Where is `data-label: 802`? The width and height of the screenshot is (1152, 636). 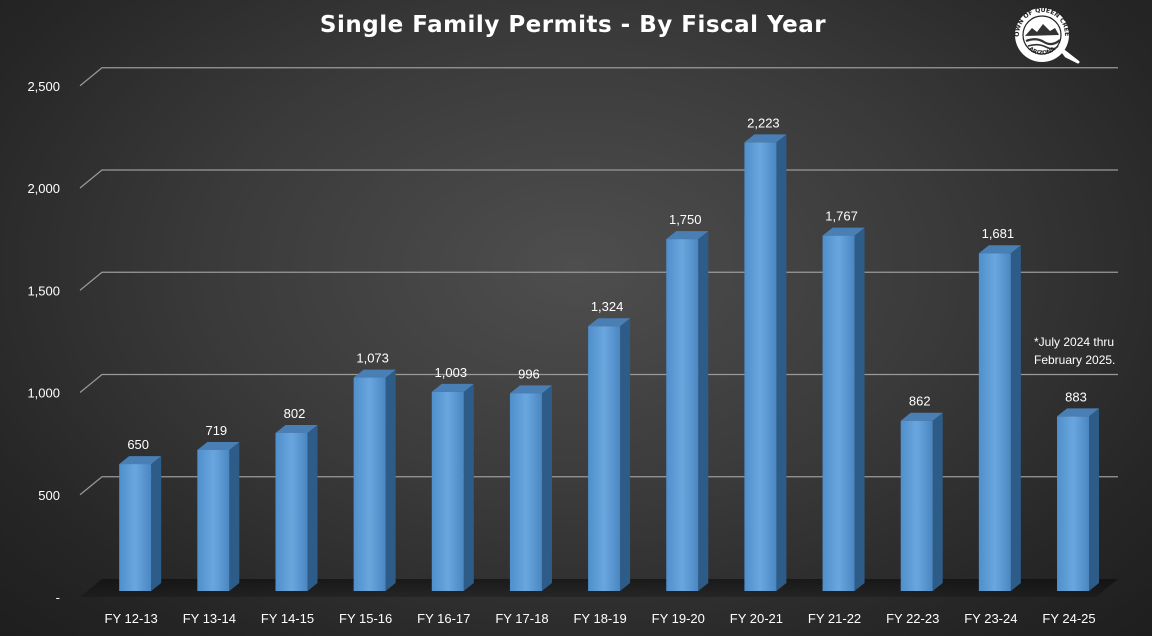
data-label: 802 is located at coordinates (295, 413).